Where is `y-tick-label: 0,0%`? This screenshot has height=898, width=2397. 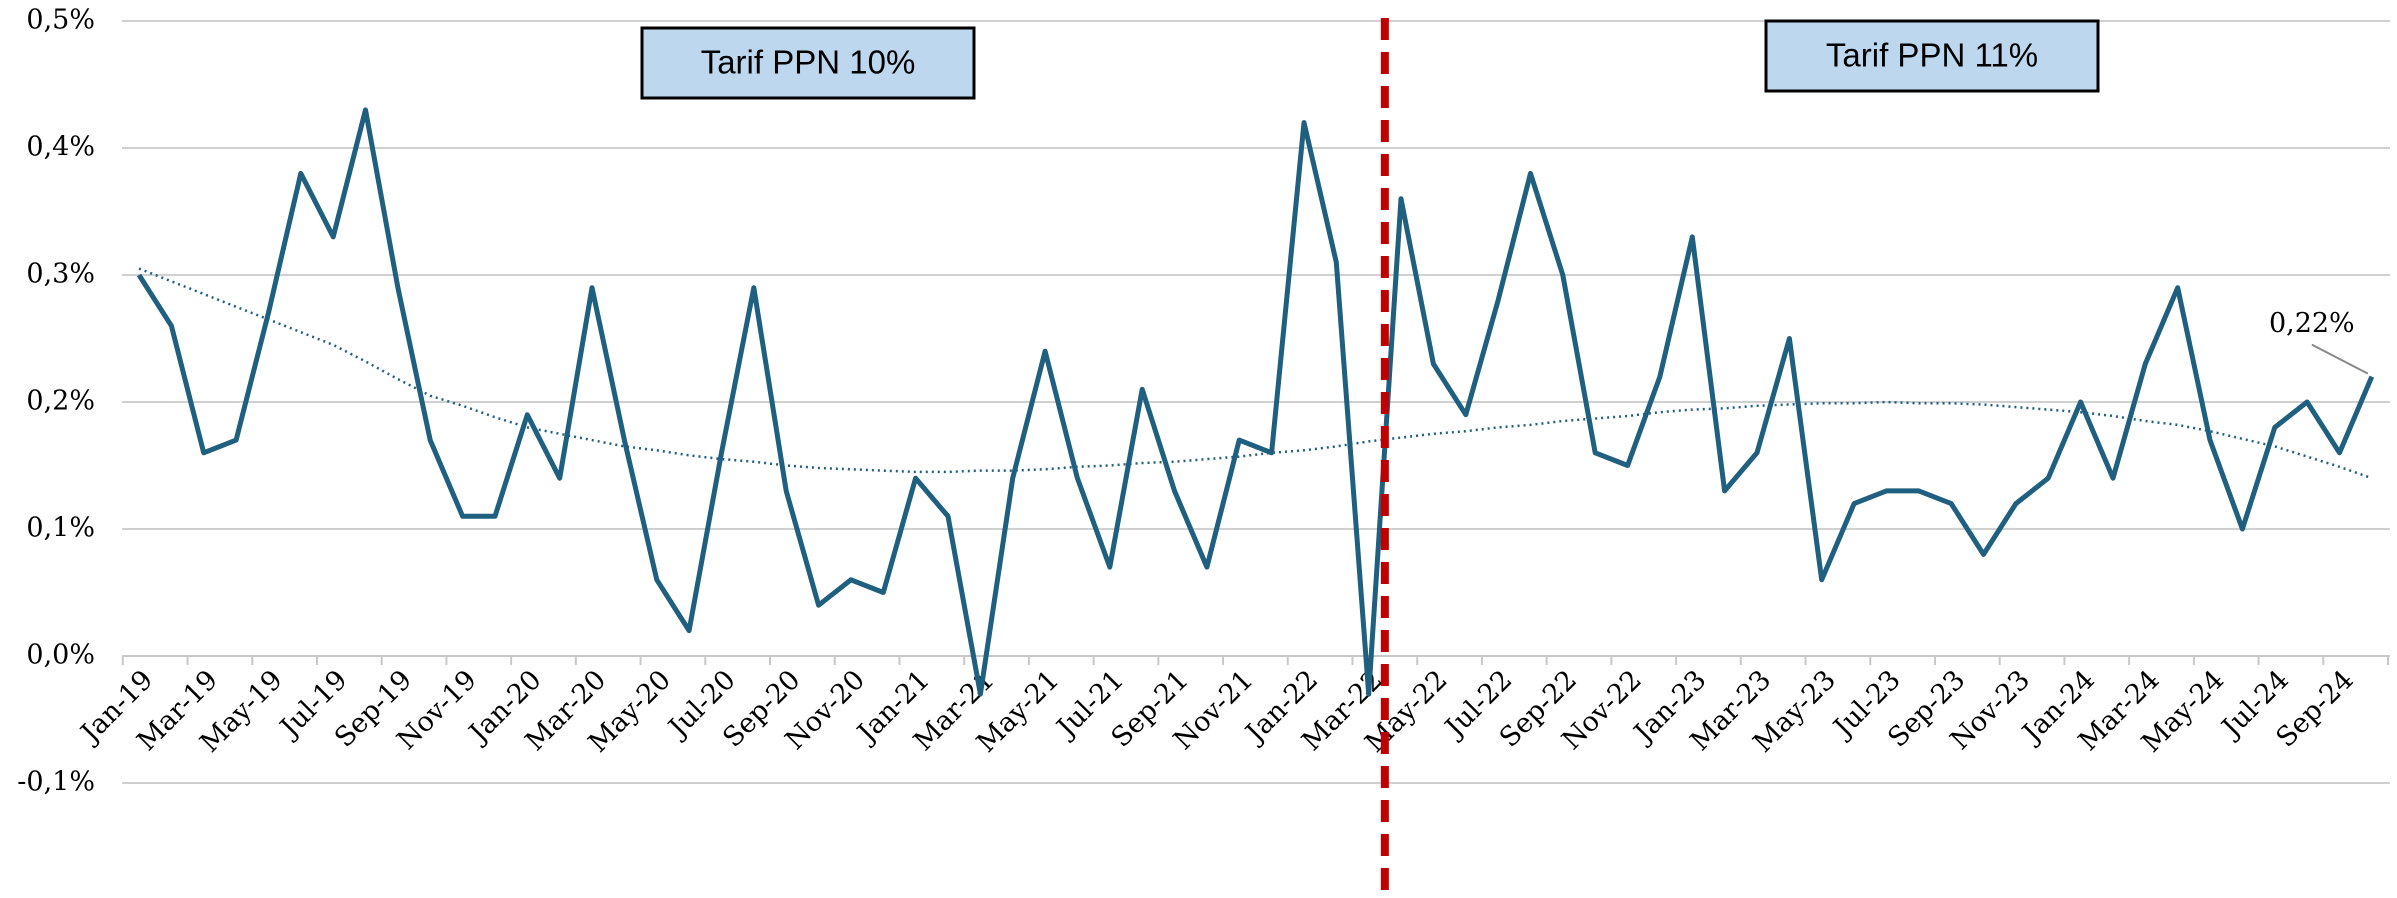 y-tick-label: 0,0% is located at coordinates (60, 655).